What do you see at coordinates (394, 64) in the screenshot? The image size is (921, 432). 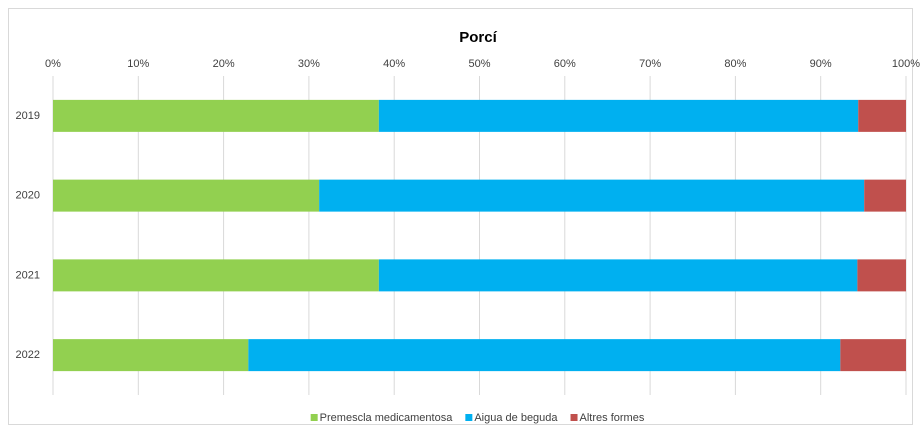 I see `x-tick-label: 40%` at bounding box center [394, 64].